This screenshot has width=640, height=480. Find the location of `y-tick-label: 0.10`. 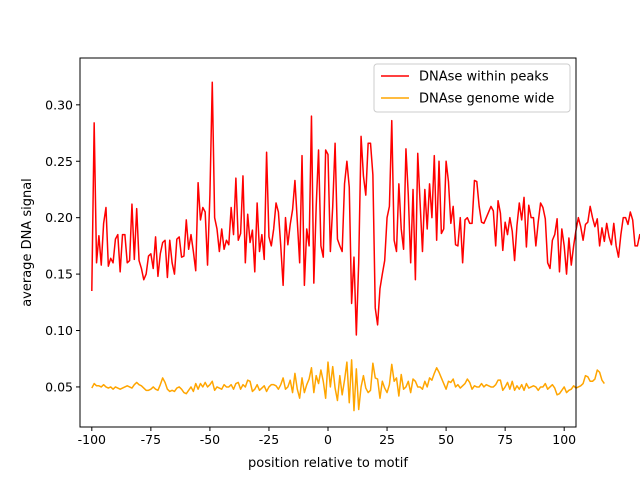

y-tick-label: 0.10 is located at coordinates (59, 330).